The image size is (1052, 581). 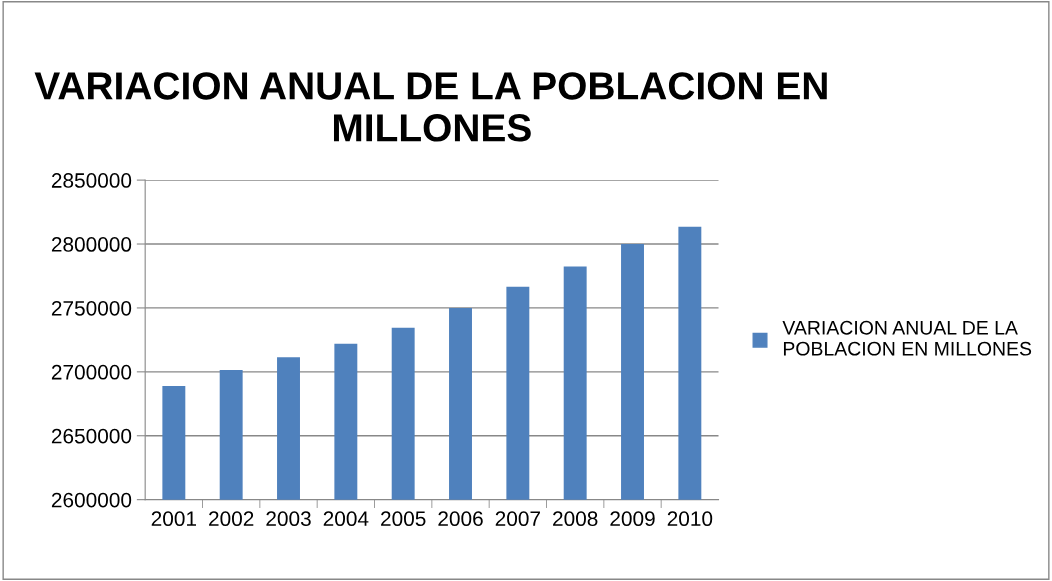 What do you see at coordinates (91, 372) in the screenshot?
I see `y-tick-label: 2700000` at bounding box center [91, 372].